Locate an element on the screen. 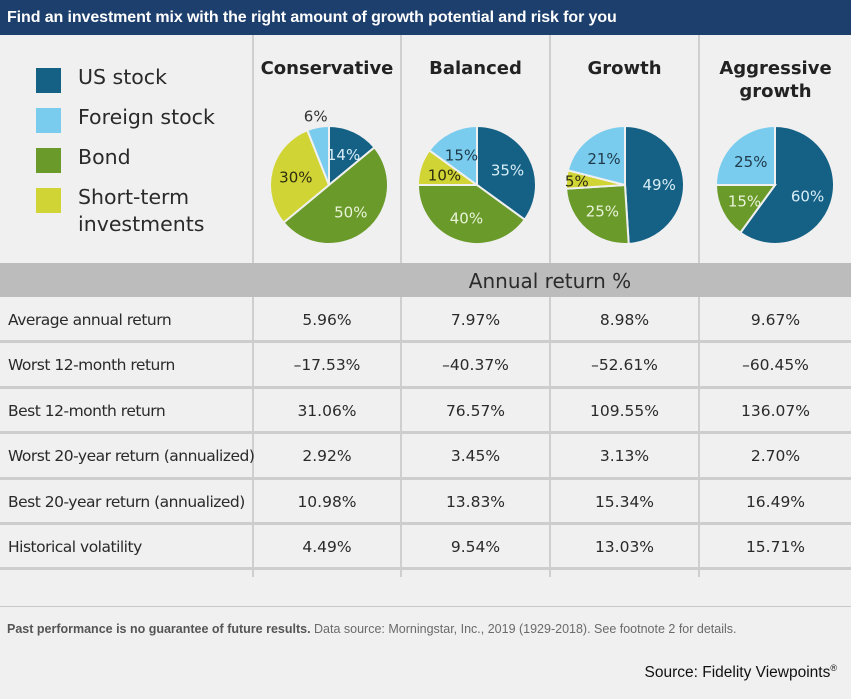 This screenshot has width=851, height=699. short-term-swatch is located at coordinates (48, 200).